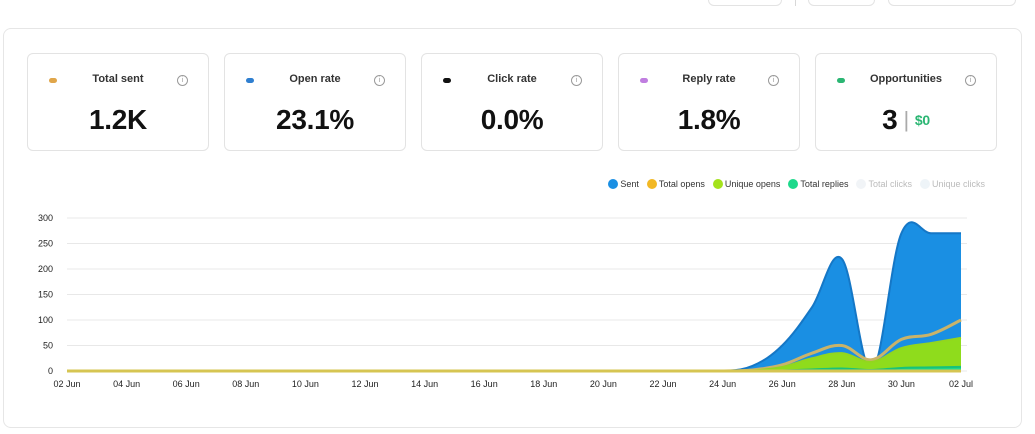 Image resolution: width=1035 pixels, height=434 pixels. I want to click on stat-card-opportunities: Opportunities i 3 | $0, so click(906, 102).